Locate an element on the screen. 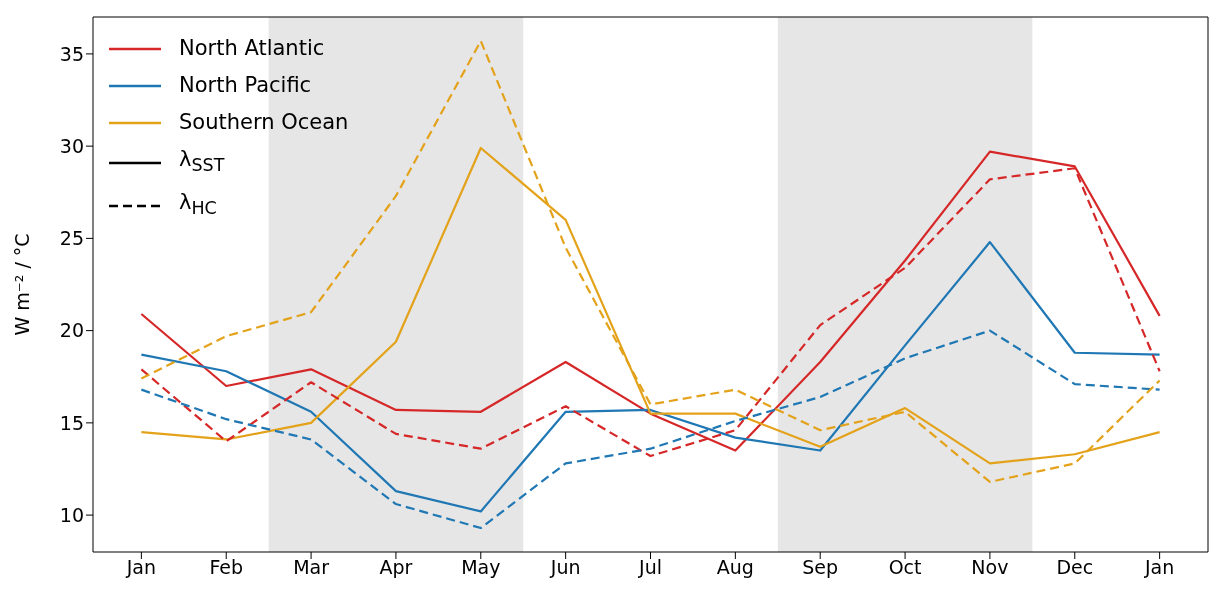 This screenshot has width=1225, height=608. y-tick-label: 10 is located at coordinates (71, 514).